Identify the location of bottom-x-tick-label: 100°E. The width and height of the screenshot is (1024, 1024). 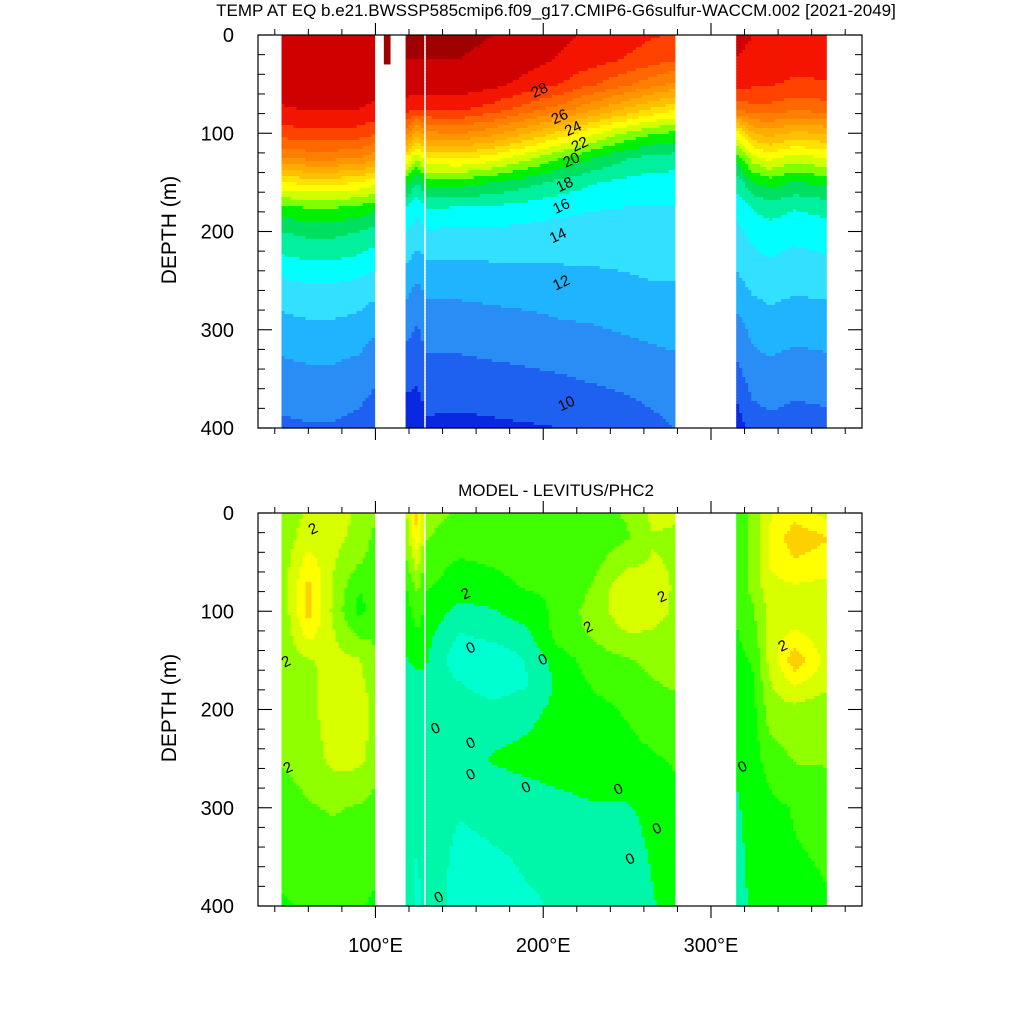
(375, 946).